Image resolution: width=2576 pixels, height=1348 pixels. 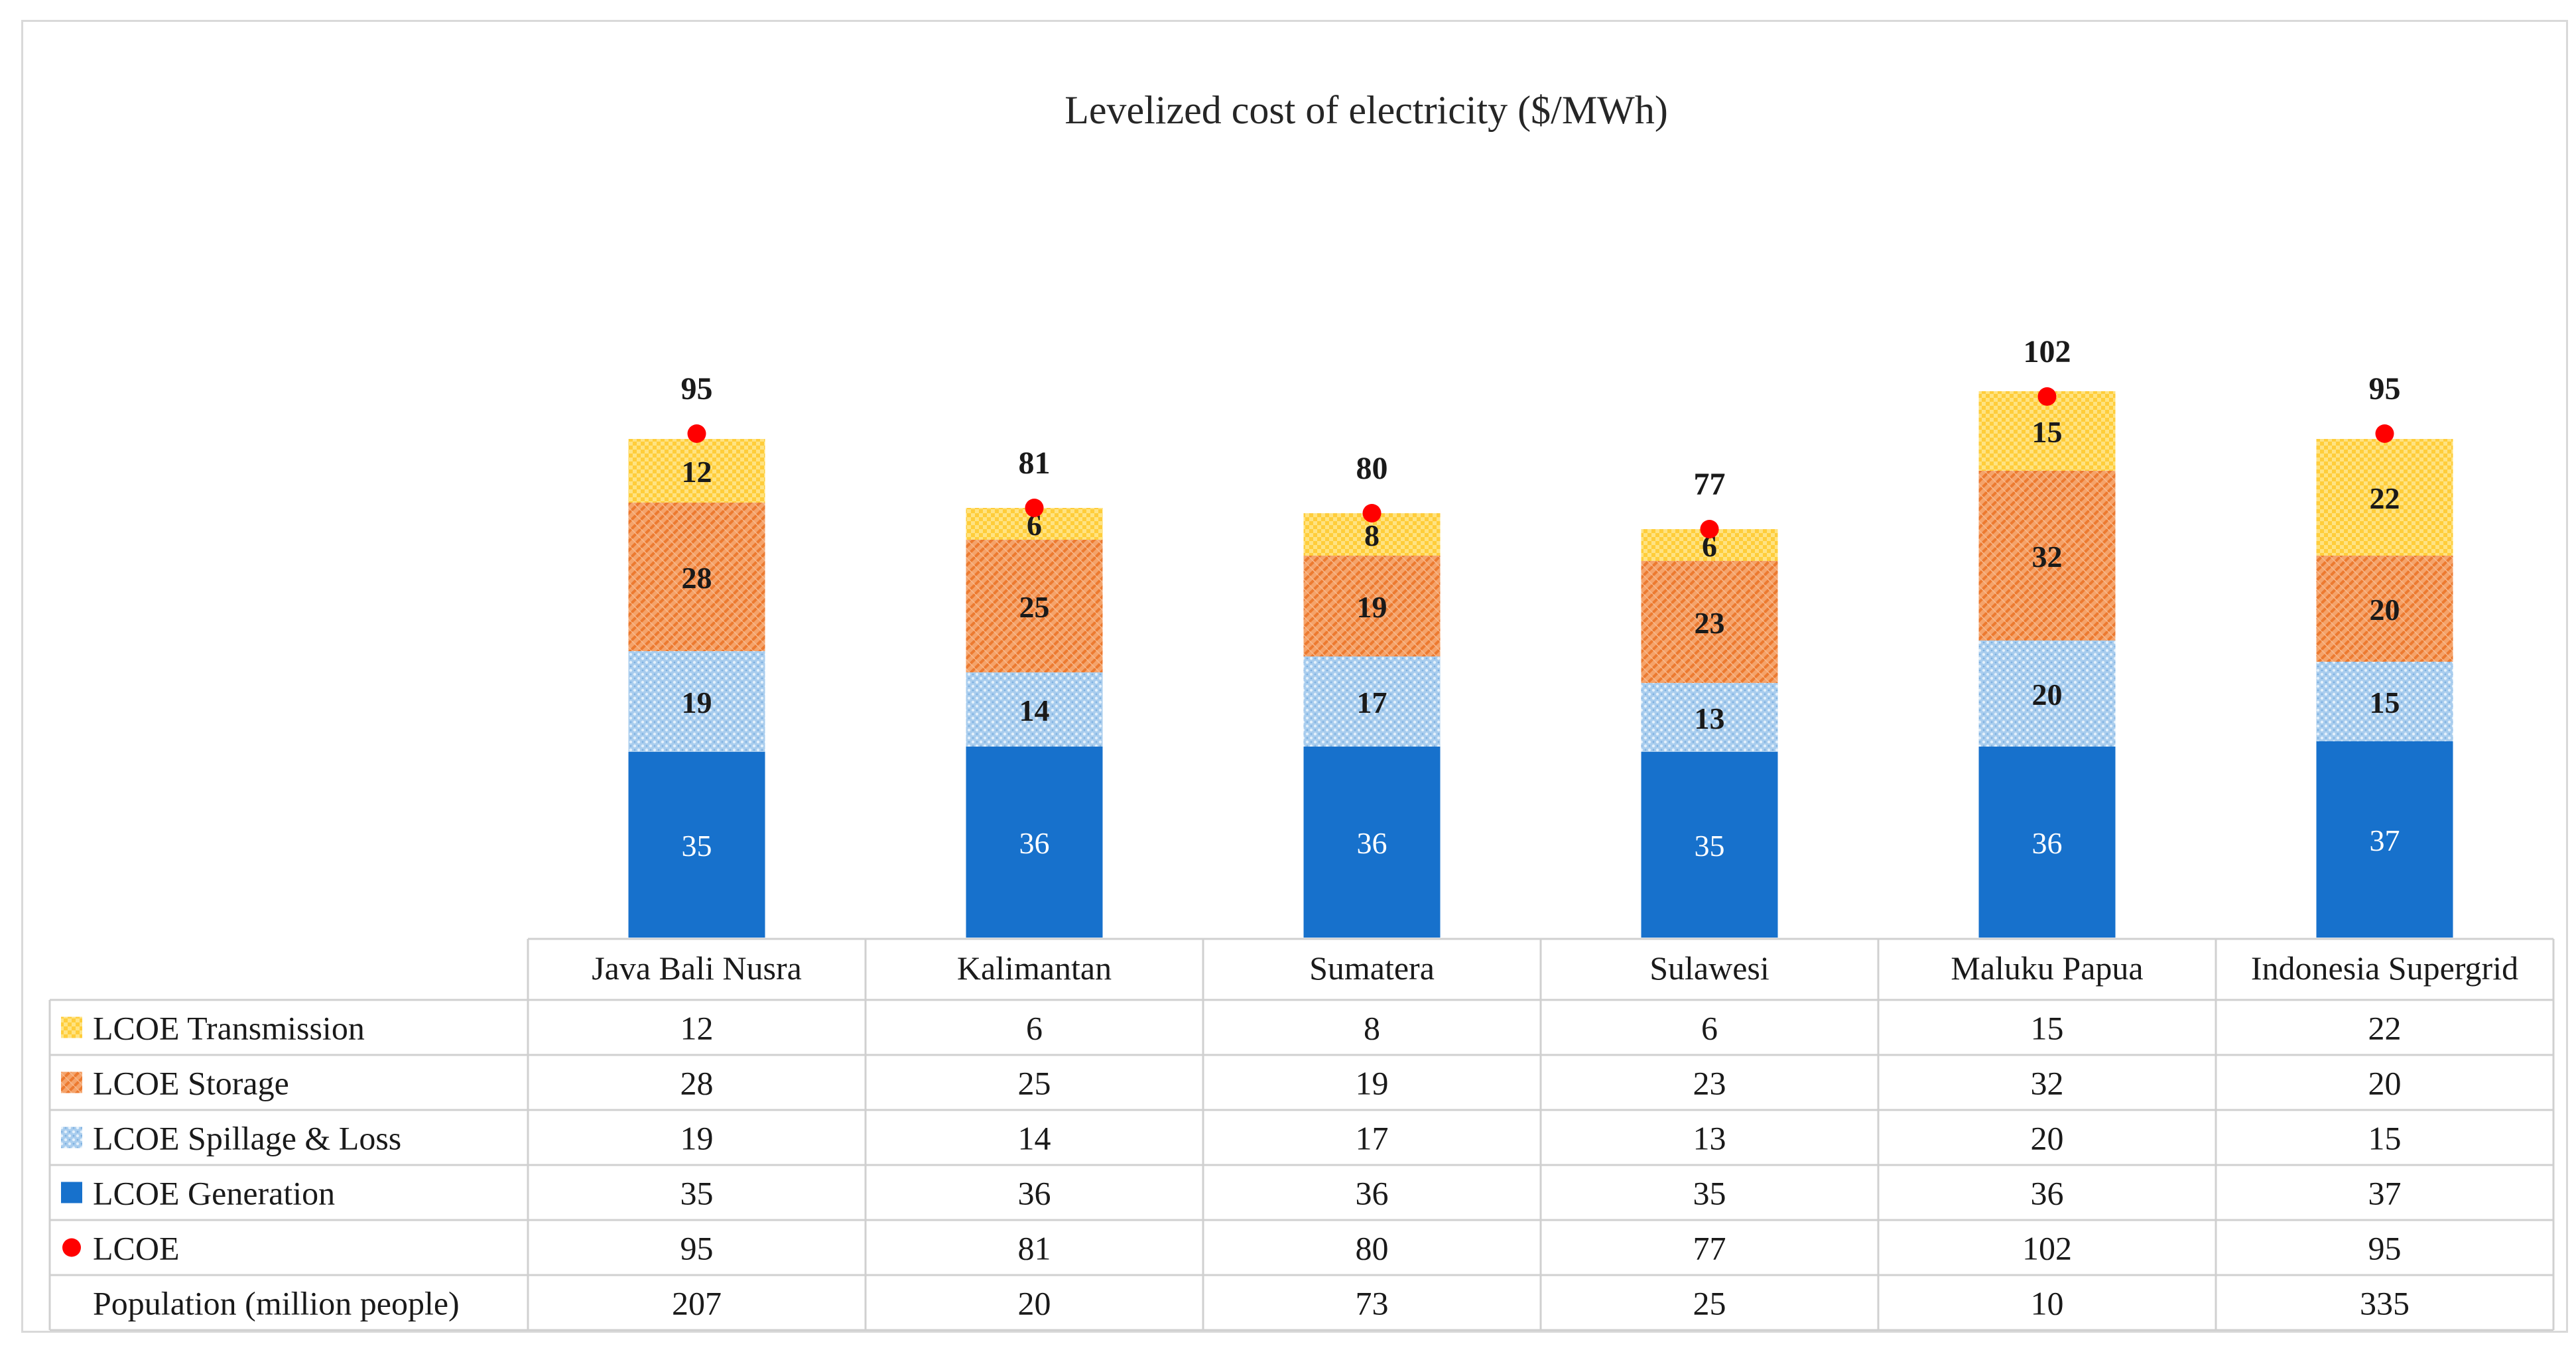 I want to click on cell-lcoe-generation-maluku-papua: 36, so click(x=2048, y=1193).